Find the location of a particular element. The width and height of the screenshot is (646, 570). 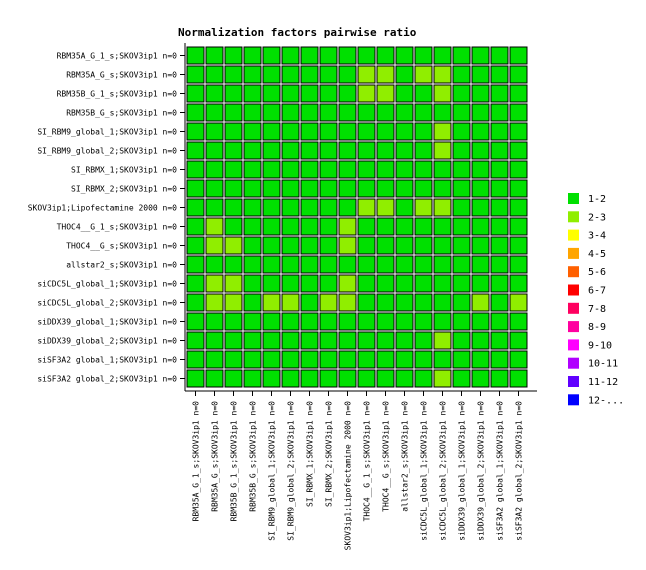

row-label: SI_RBM9_global_2;SKOV3ip1 n=0 is located at coordinates (107, 151).